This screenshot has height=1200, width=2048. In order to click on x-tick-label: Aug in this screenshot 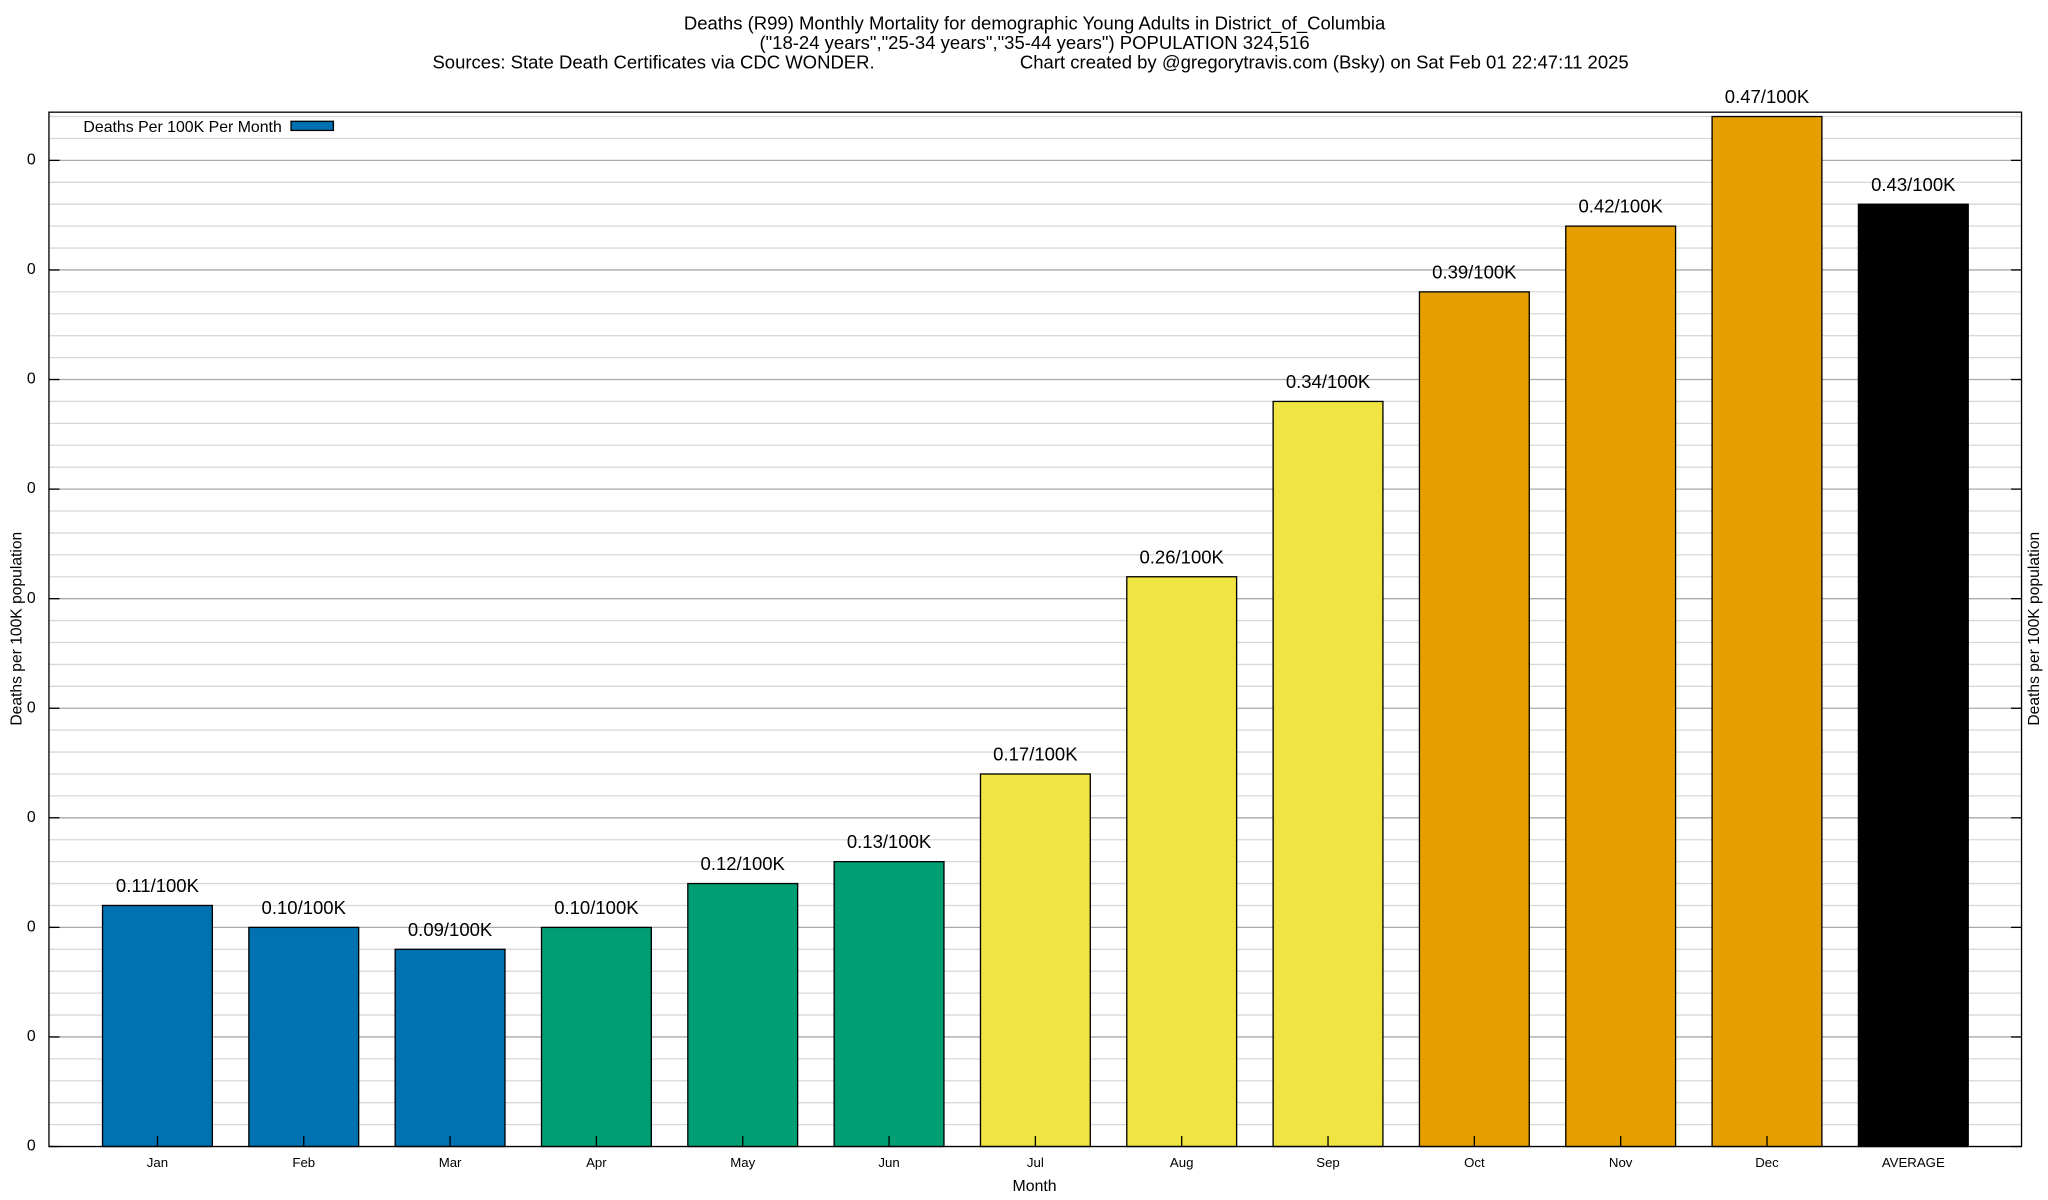, I will do `click(1182, 1162)`.